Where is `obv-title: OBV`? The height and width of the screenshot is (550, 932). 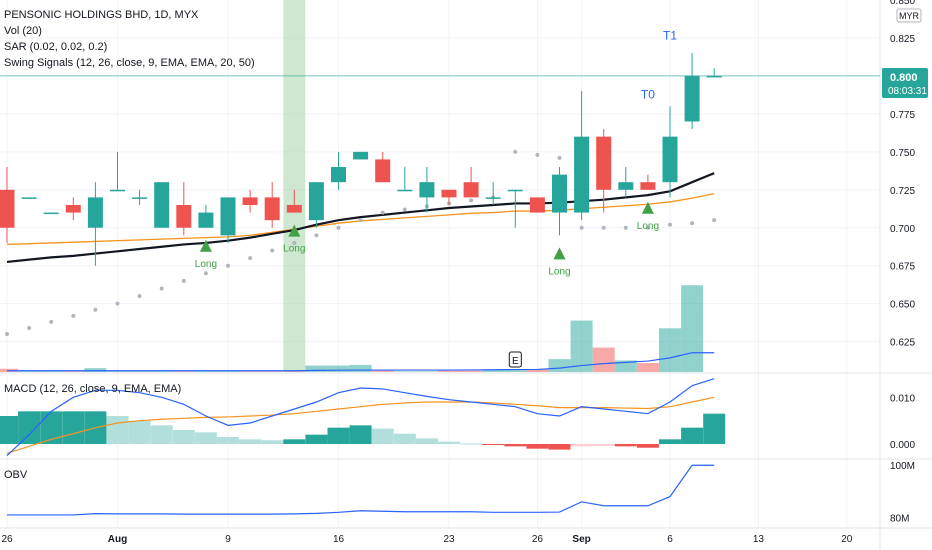 obv-title: OBV is located at coordinates (16, 475).